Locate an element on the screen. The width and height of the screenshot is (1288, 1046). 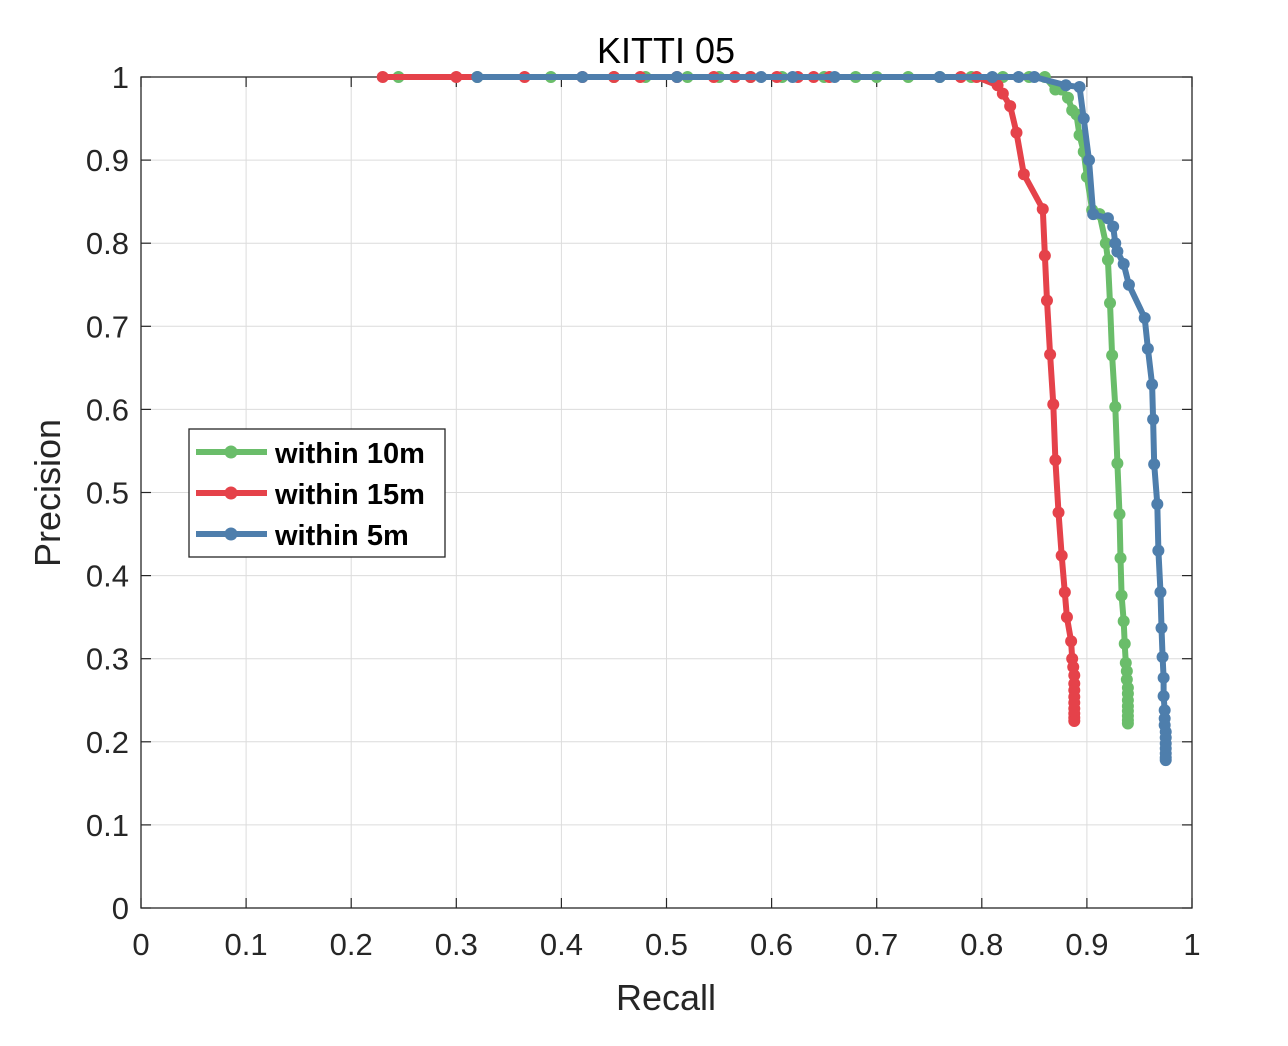
x-tick-label: 0.3 is located at coordinates (456, 944).